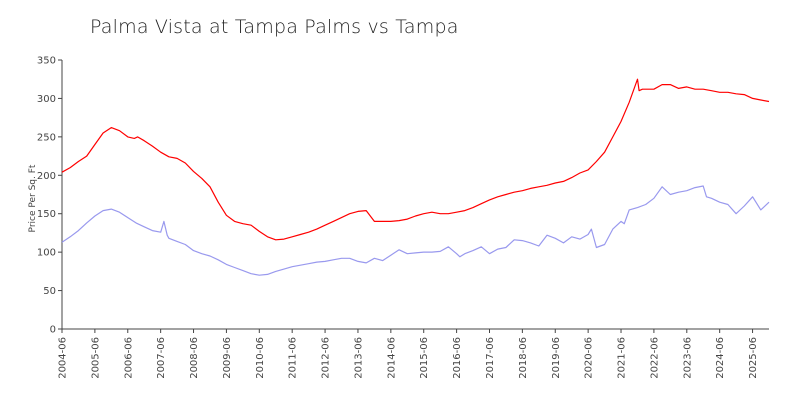  I want to click on x-tick-label: 2014-06, so click(391, 358).